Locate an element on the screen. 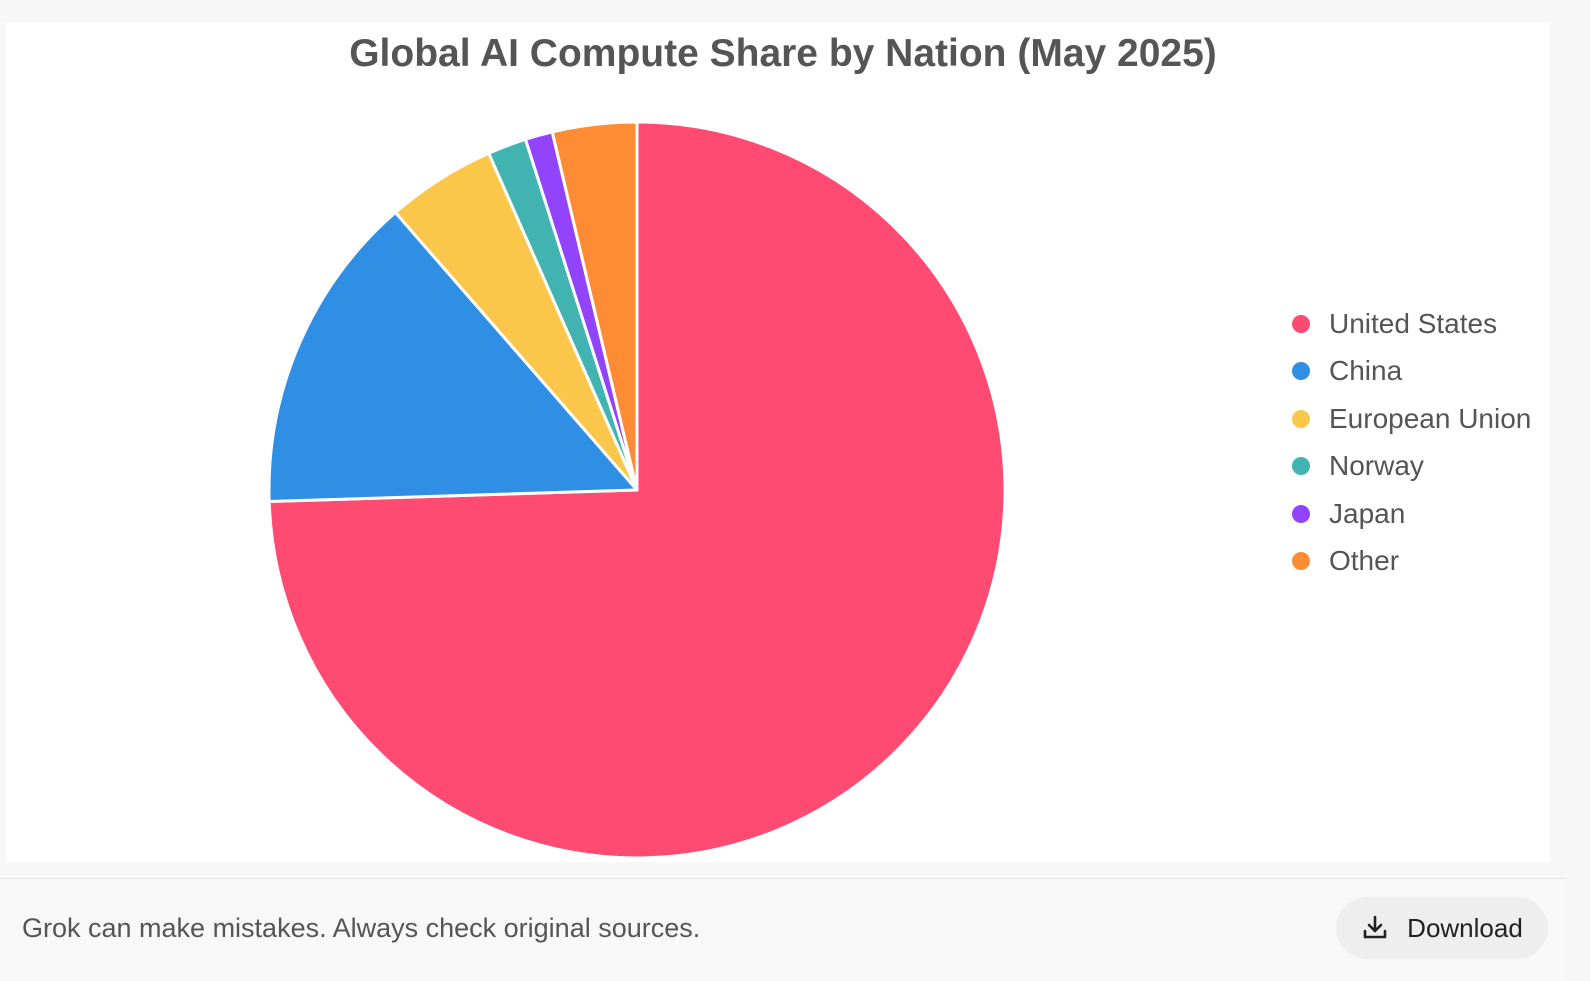 This screenshot has height=981, width=1590. legend-label: Norway is located at coordinates (1376, 466).